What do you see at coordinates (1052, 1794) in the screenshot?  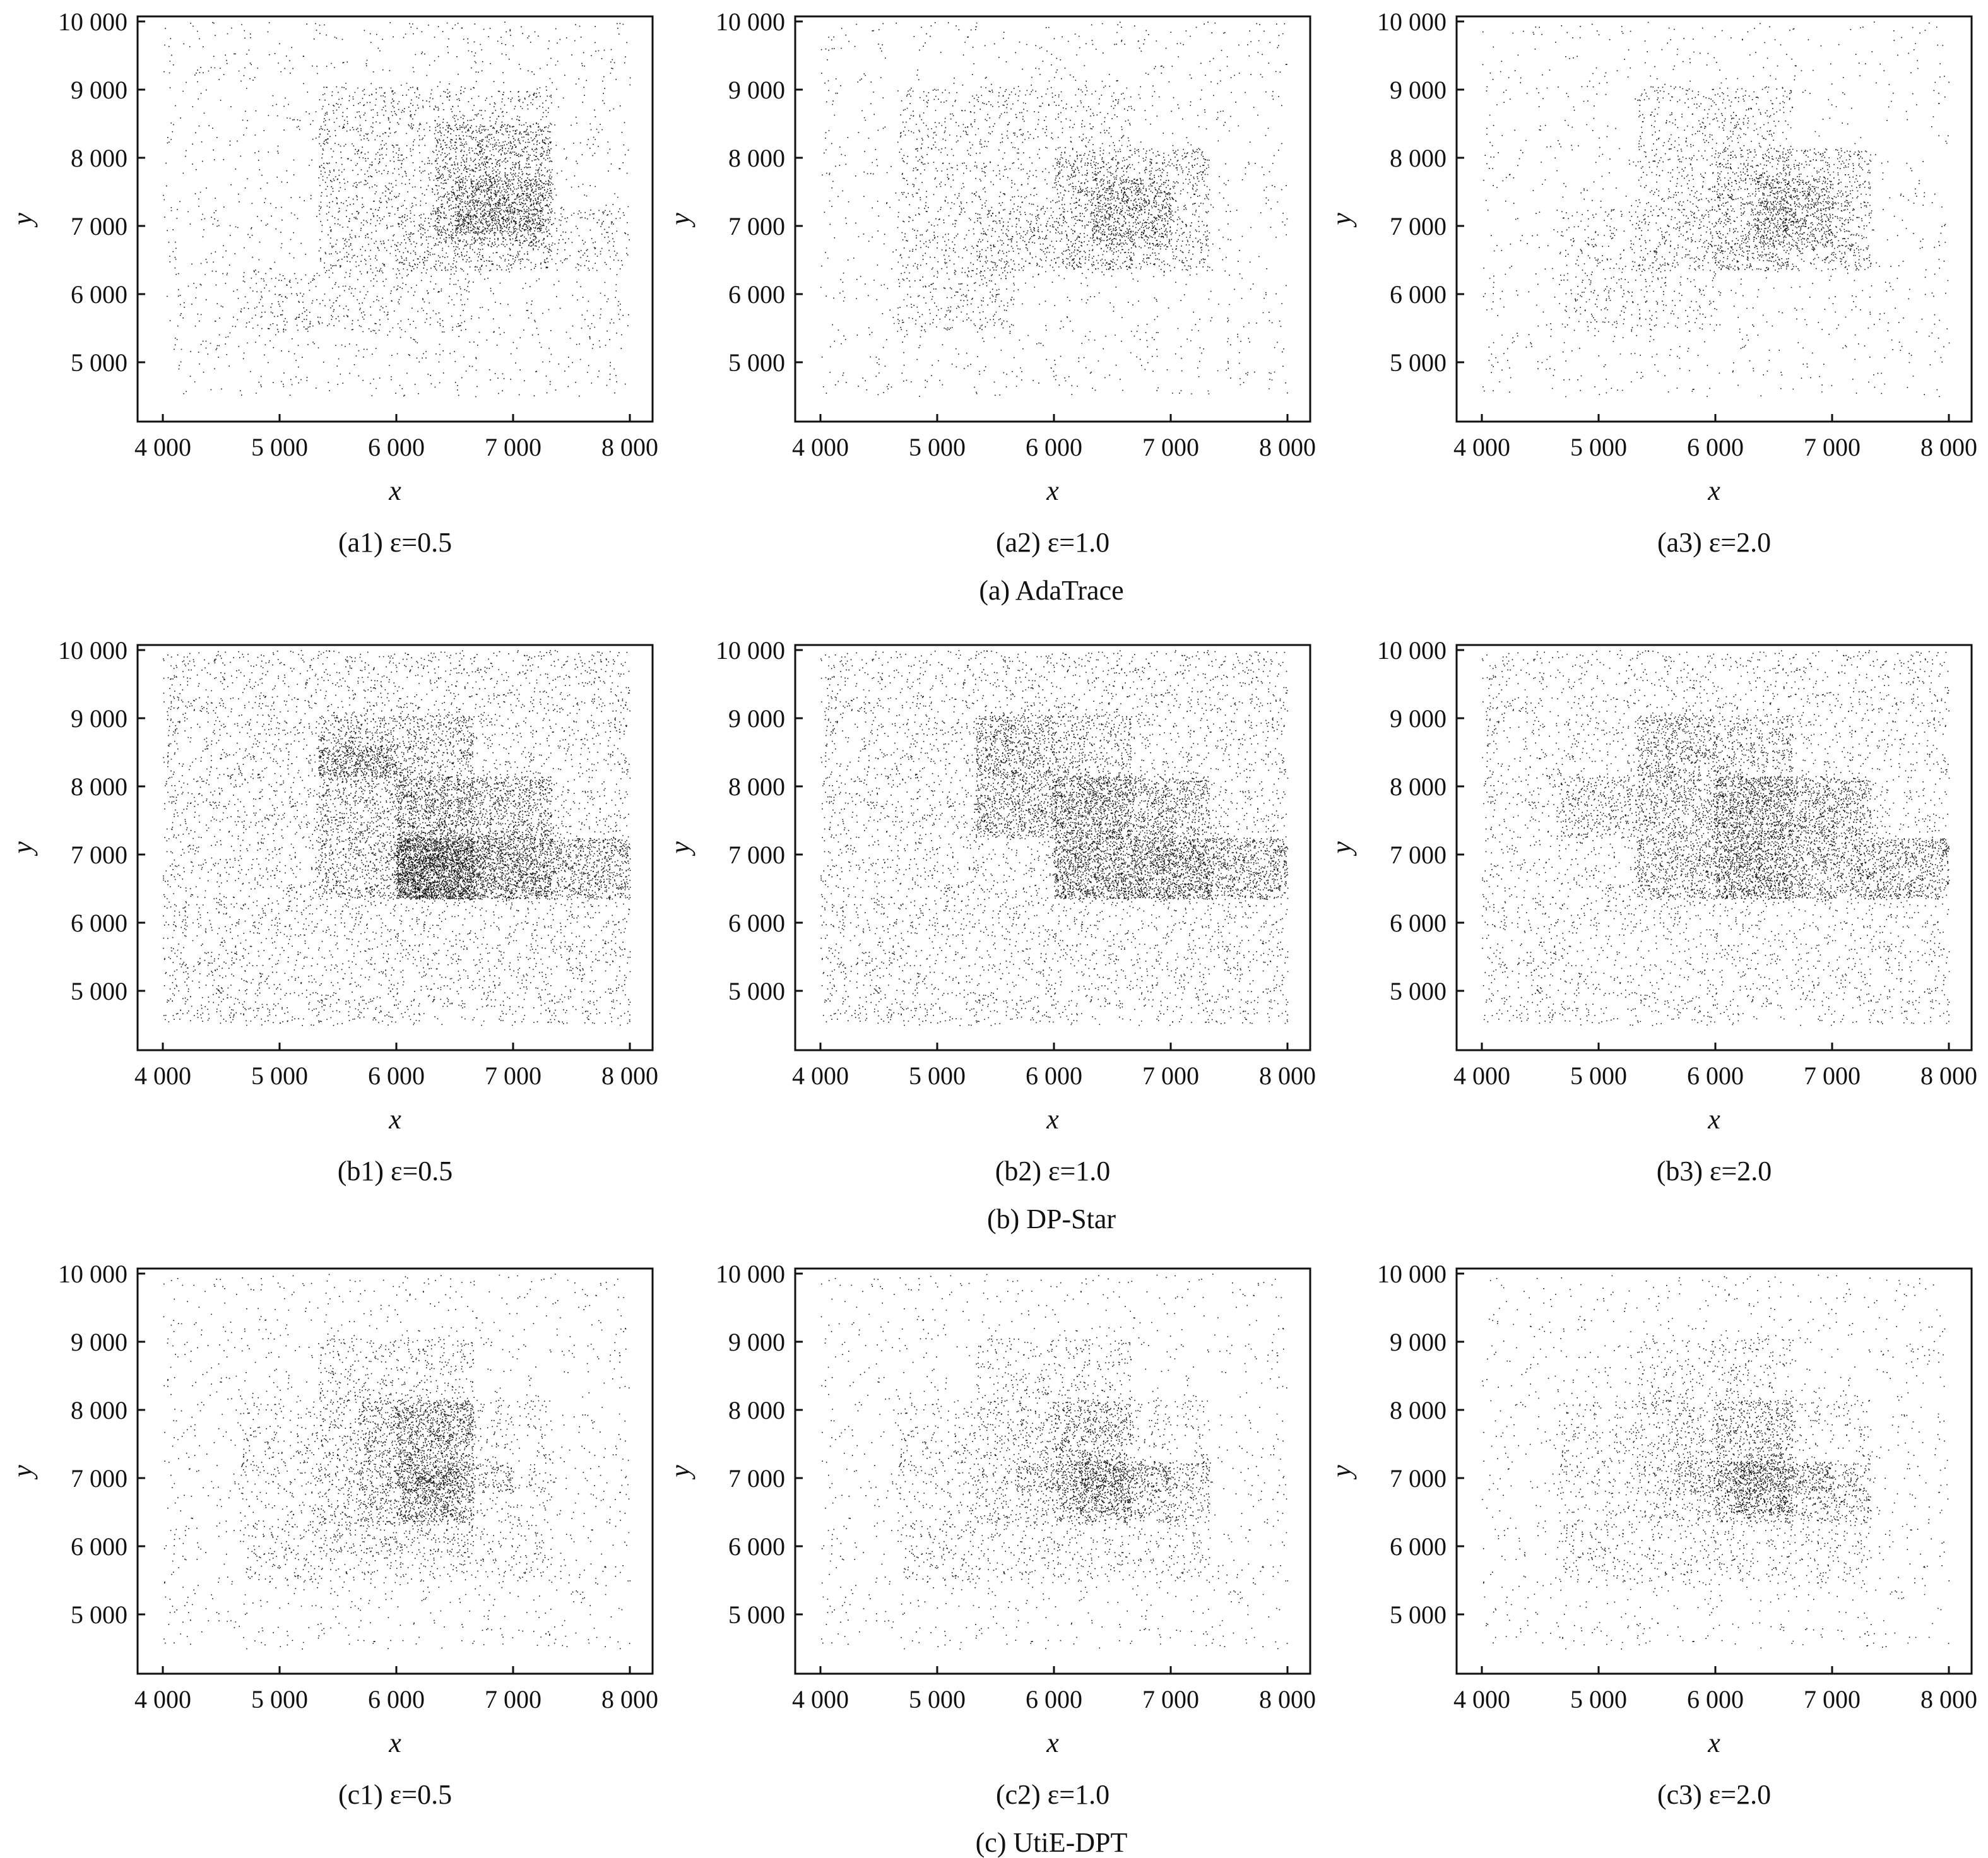 I see `panel-caption: (c2) ε=1.0` at bounding box center [1052, 1794].